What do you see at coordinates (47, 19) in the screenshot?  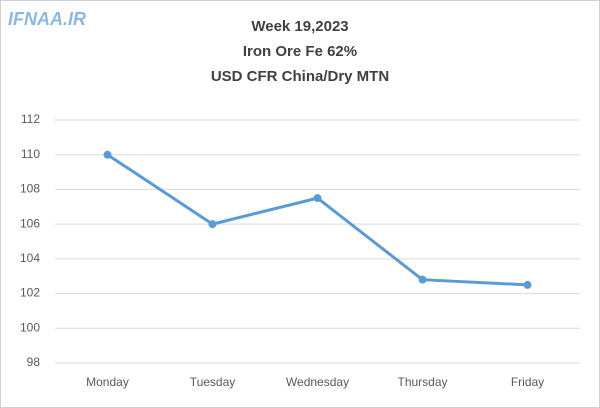 I see `watermark: IFNAA.IR` at bounding box center [47, 19].